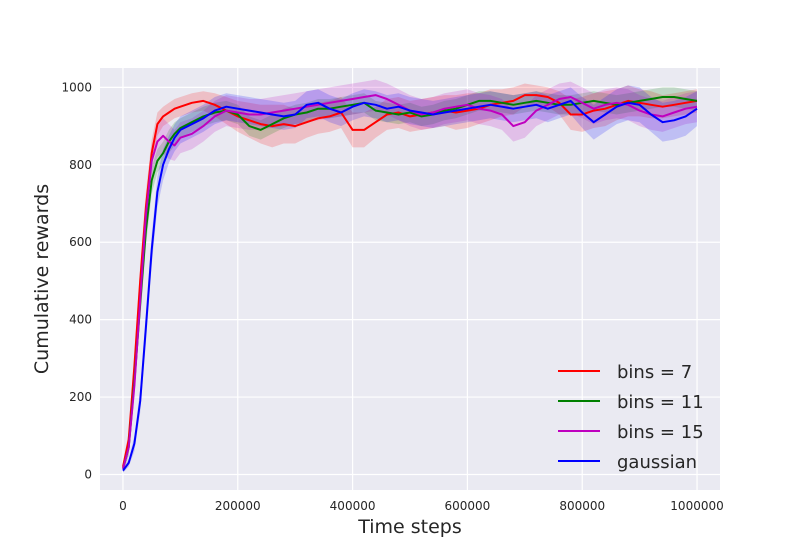 The width and height of the screenshot is (800, 550). Describe the element at coordinates (421, 506) in the screenshot. I see `x-tick-labels: 0 200000 400000 600000 800000 1000000` at that location.